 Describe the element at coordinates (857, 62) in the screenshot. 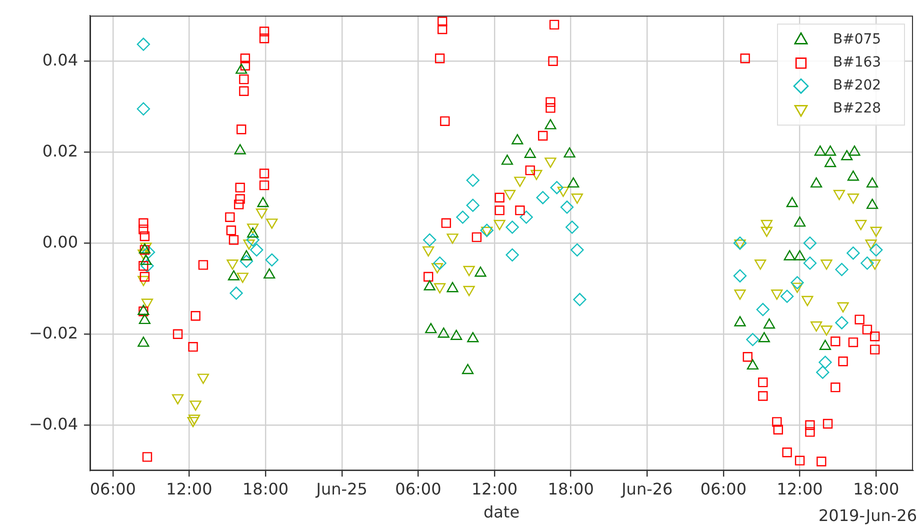

I see `legend-label: B#163` at that location.